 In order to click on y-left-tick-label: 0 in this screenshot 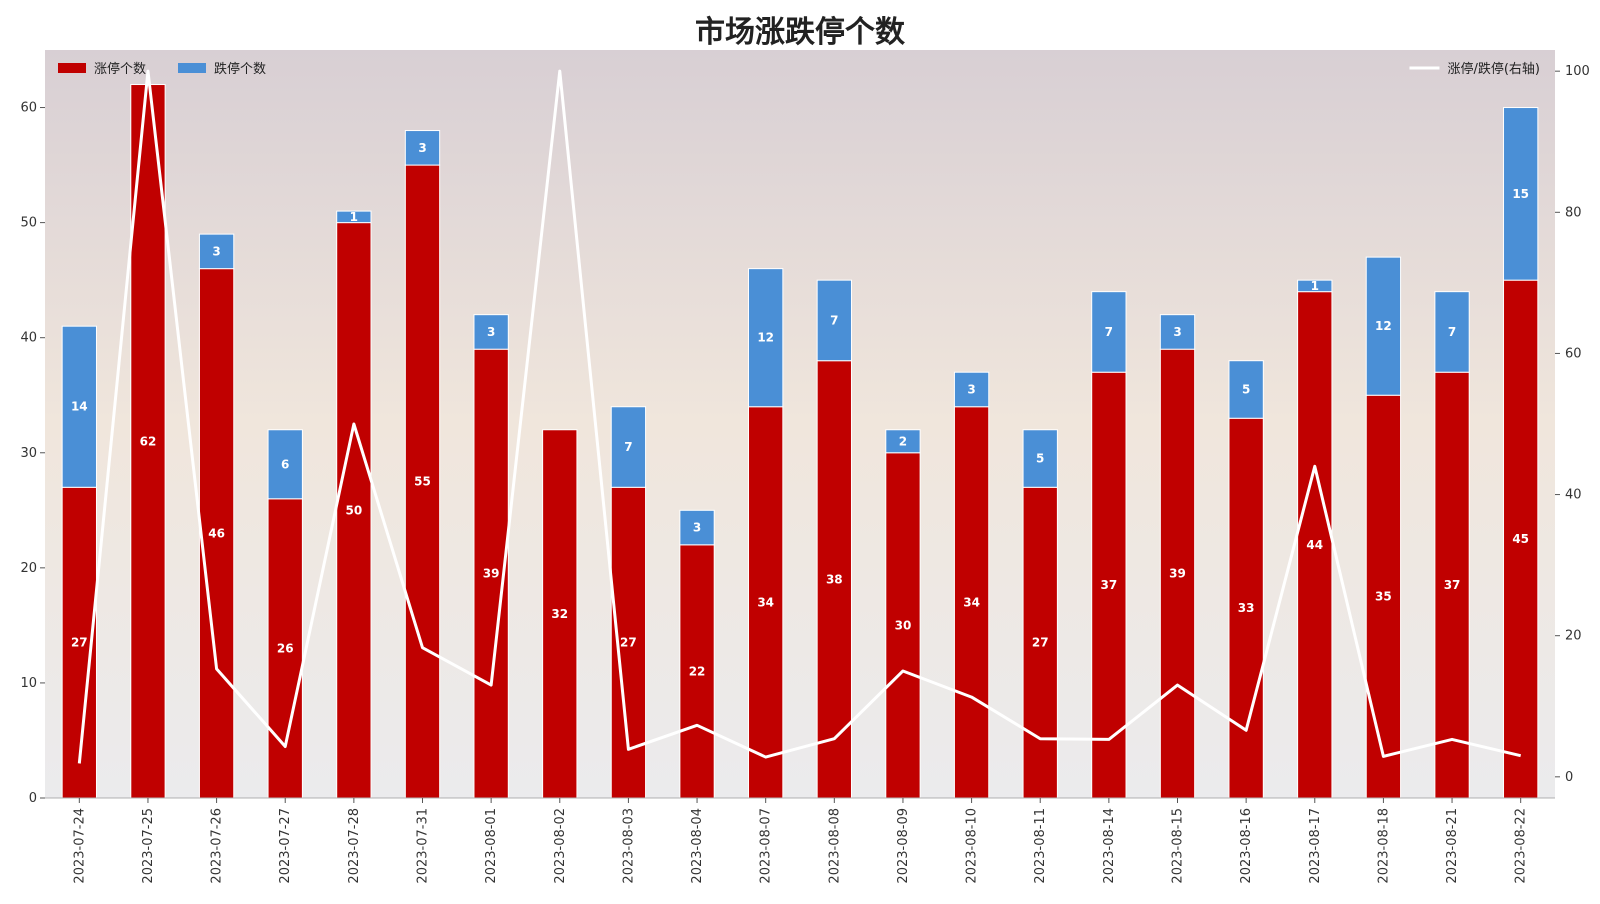, I will do `click(33, 798)`.